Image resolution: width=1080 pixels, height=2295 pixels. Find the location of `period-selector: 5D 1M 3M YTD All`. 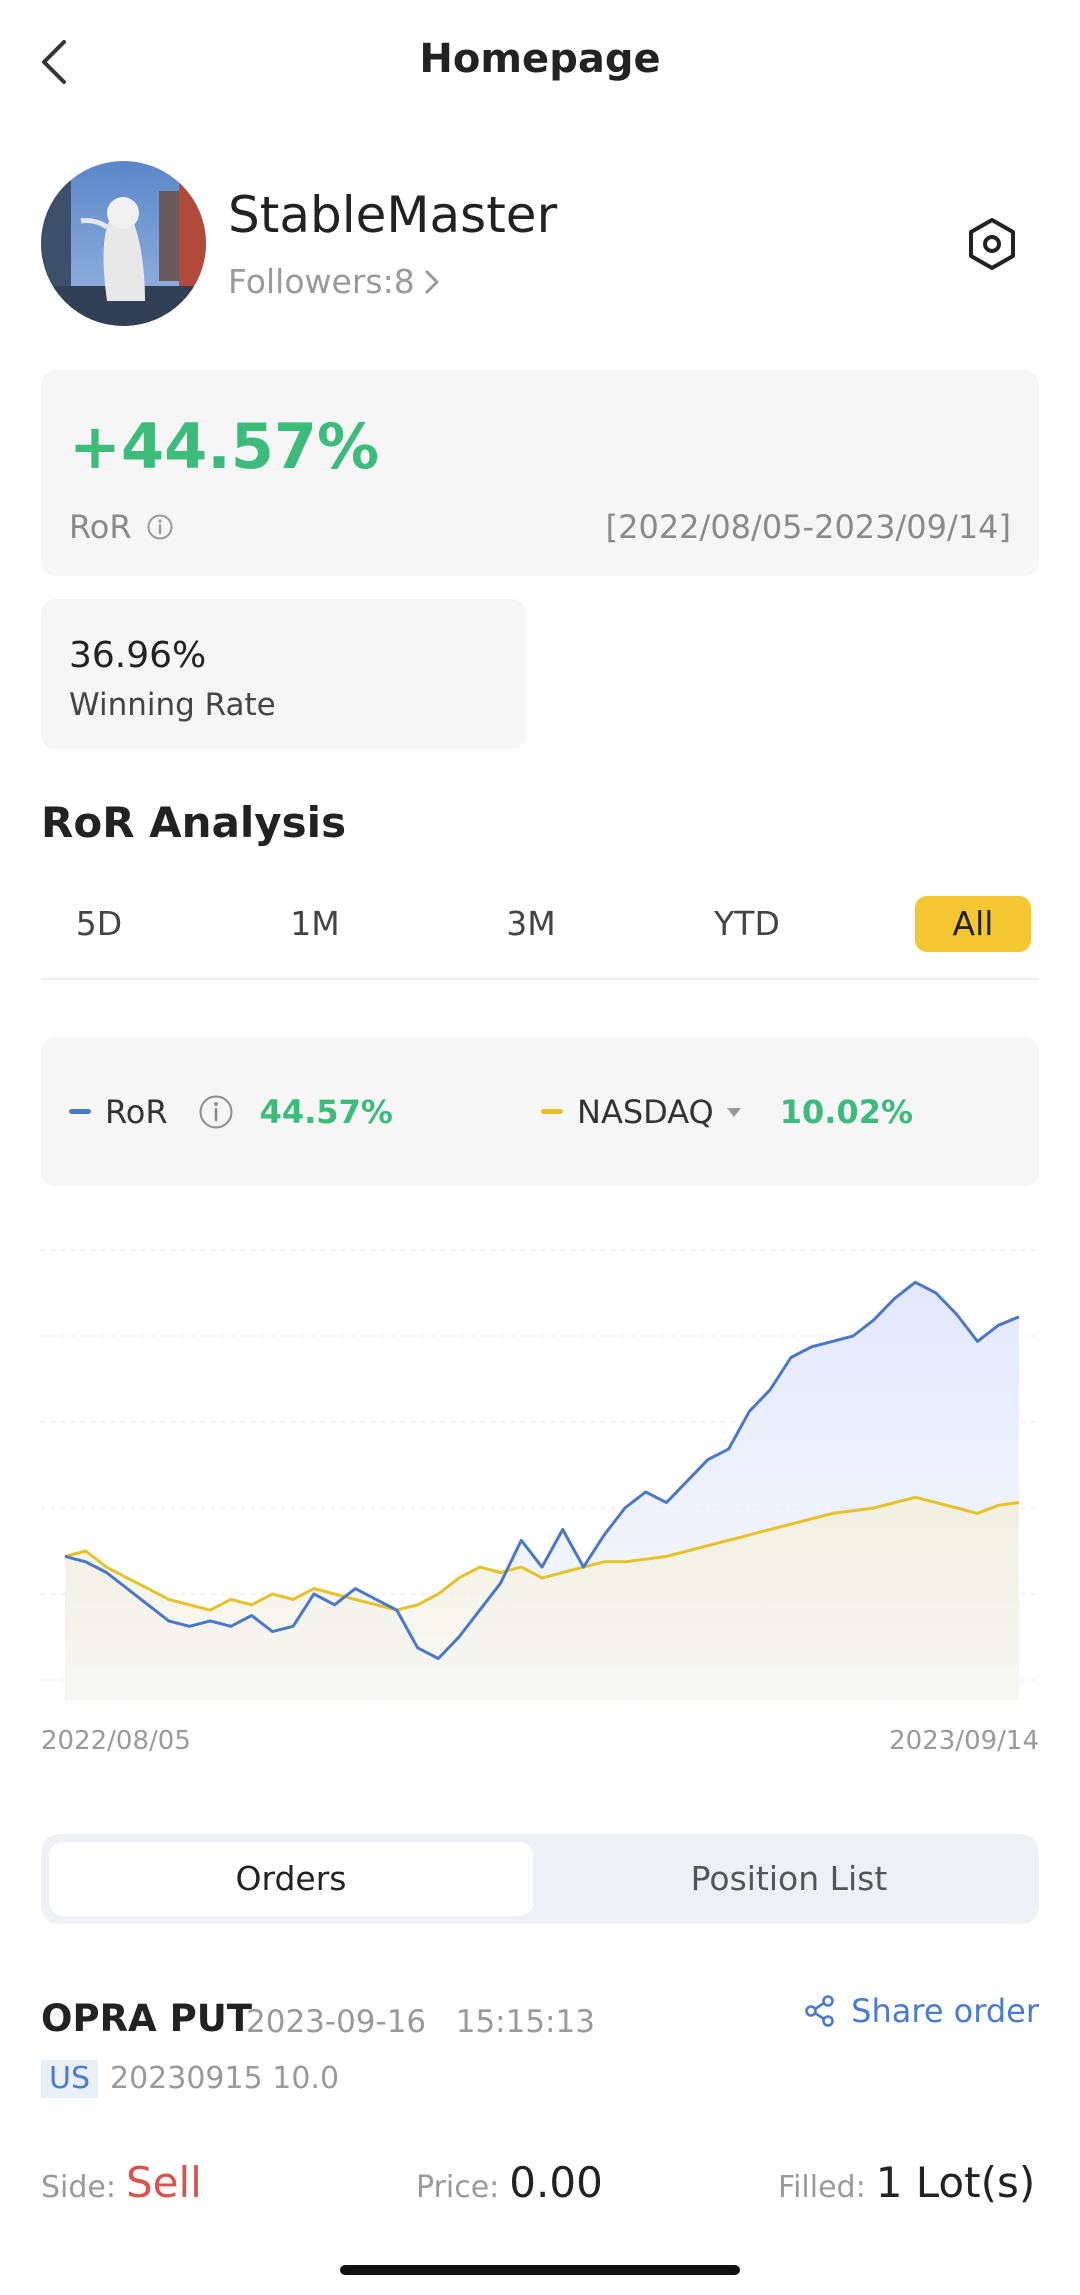

period-selector: 5D 1M 3M YTD All is located at coordinates (540, 938).